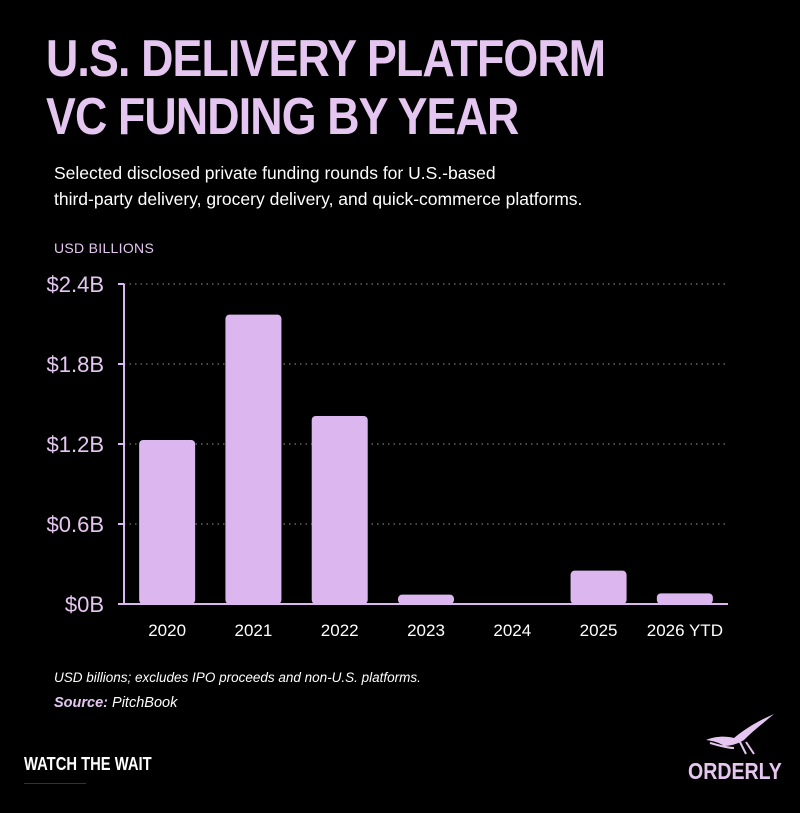  I want to click on x-tick-label: 2026 YTD, so click(685, 630).